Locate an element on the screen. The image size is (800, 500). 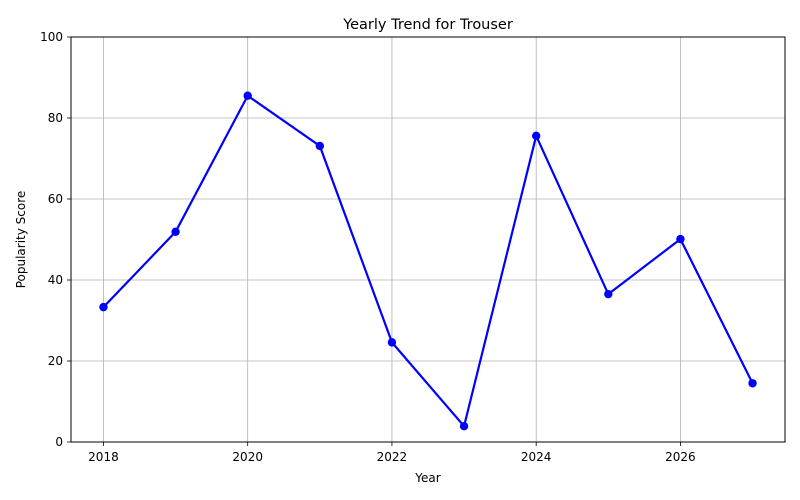
y-tick-label: 20 is located at coordinates (55, 361).